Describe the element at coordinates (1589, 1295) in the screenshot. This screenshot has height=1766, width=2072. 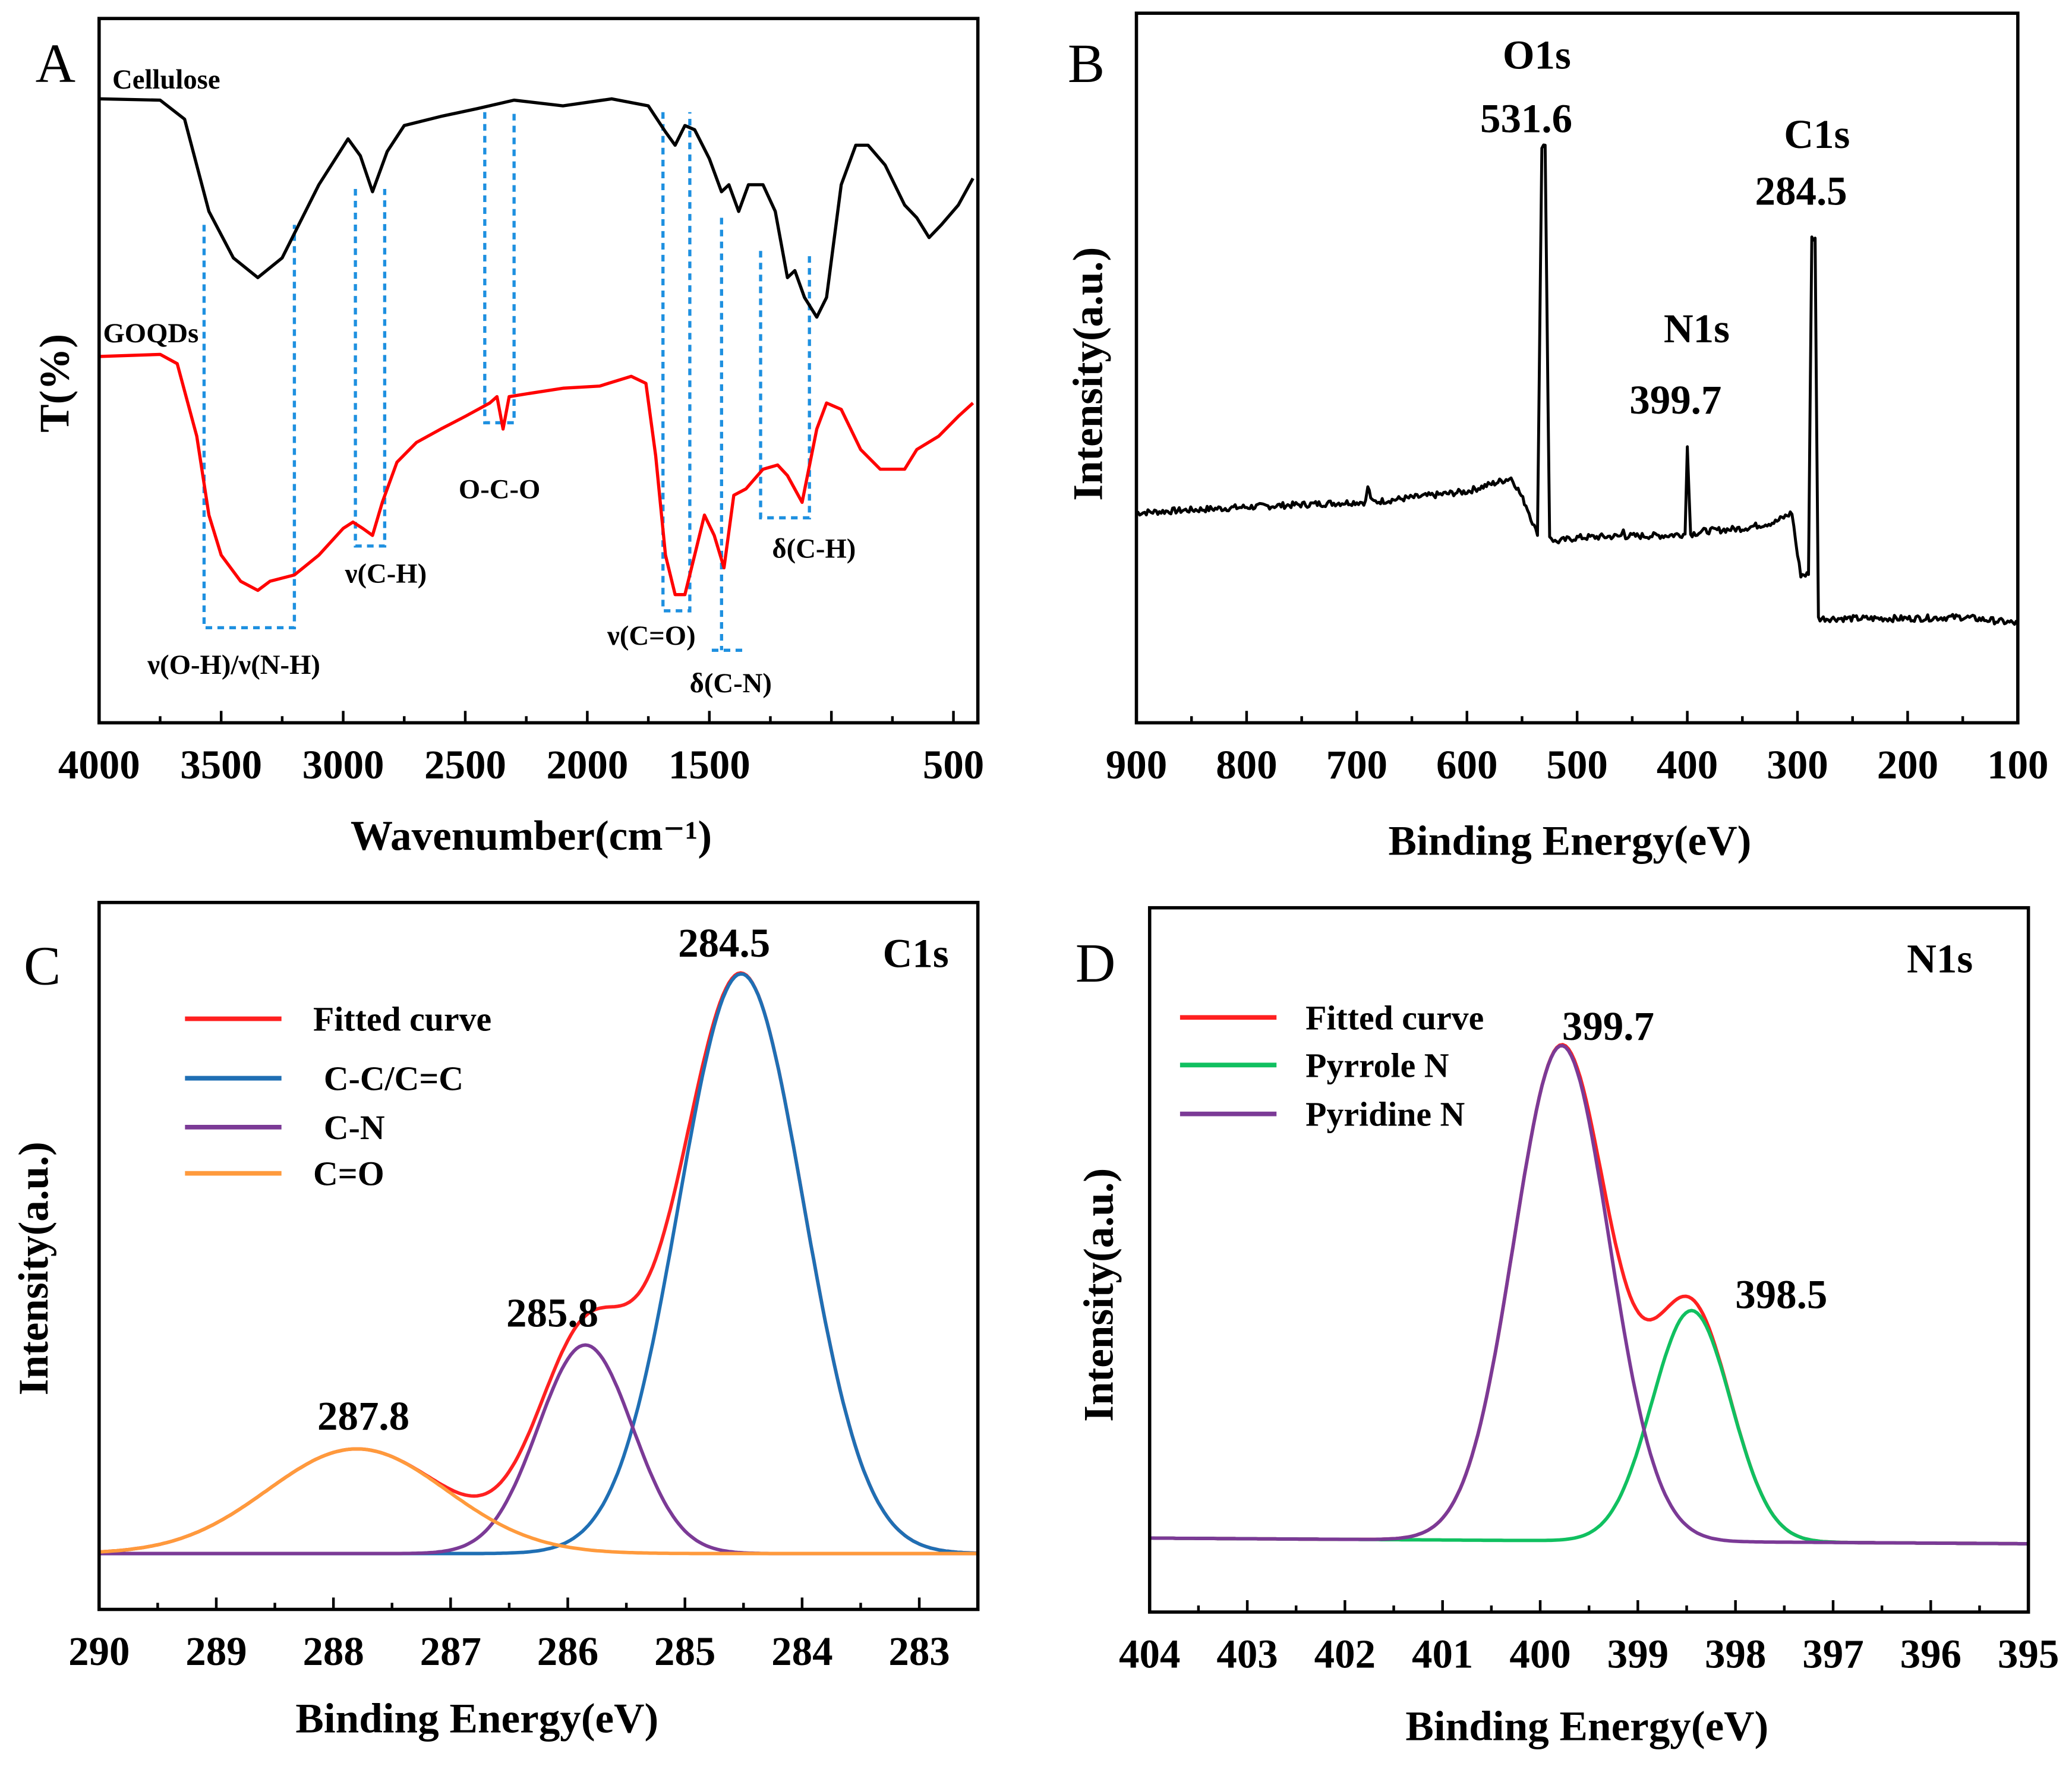
I see `series-pyridine-n` at that location.